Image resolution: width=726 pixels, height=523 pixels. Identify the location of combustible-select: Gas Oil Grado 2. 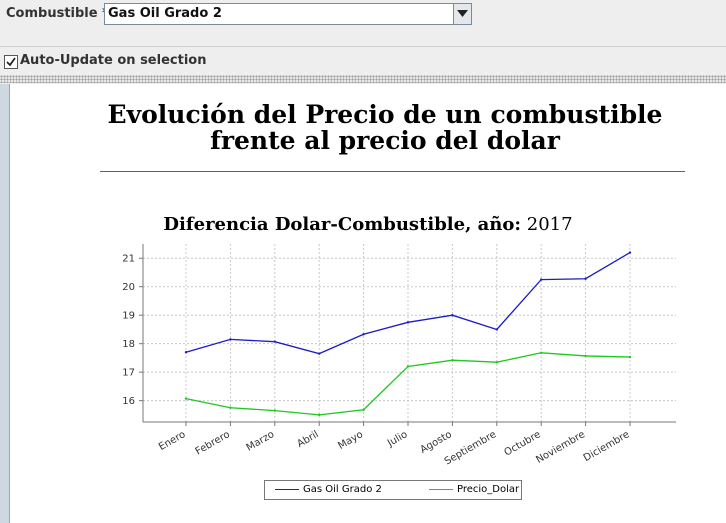
(288, 14).